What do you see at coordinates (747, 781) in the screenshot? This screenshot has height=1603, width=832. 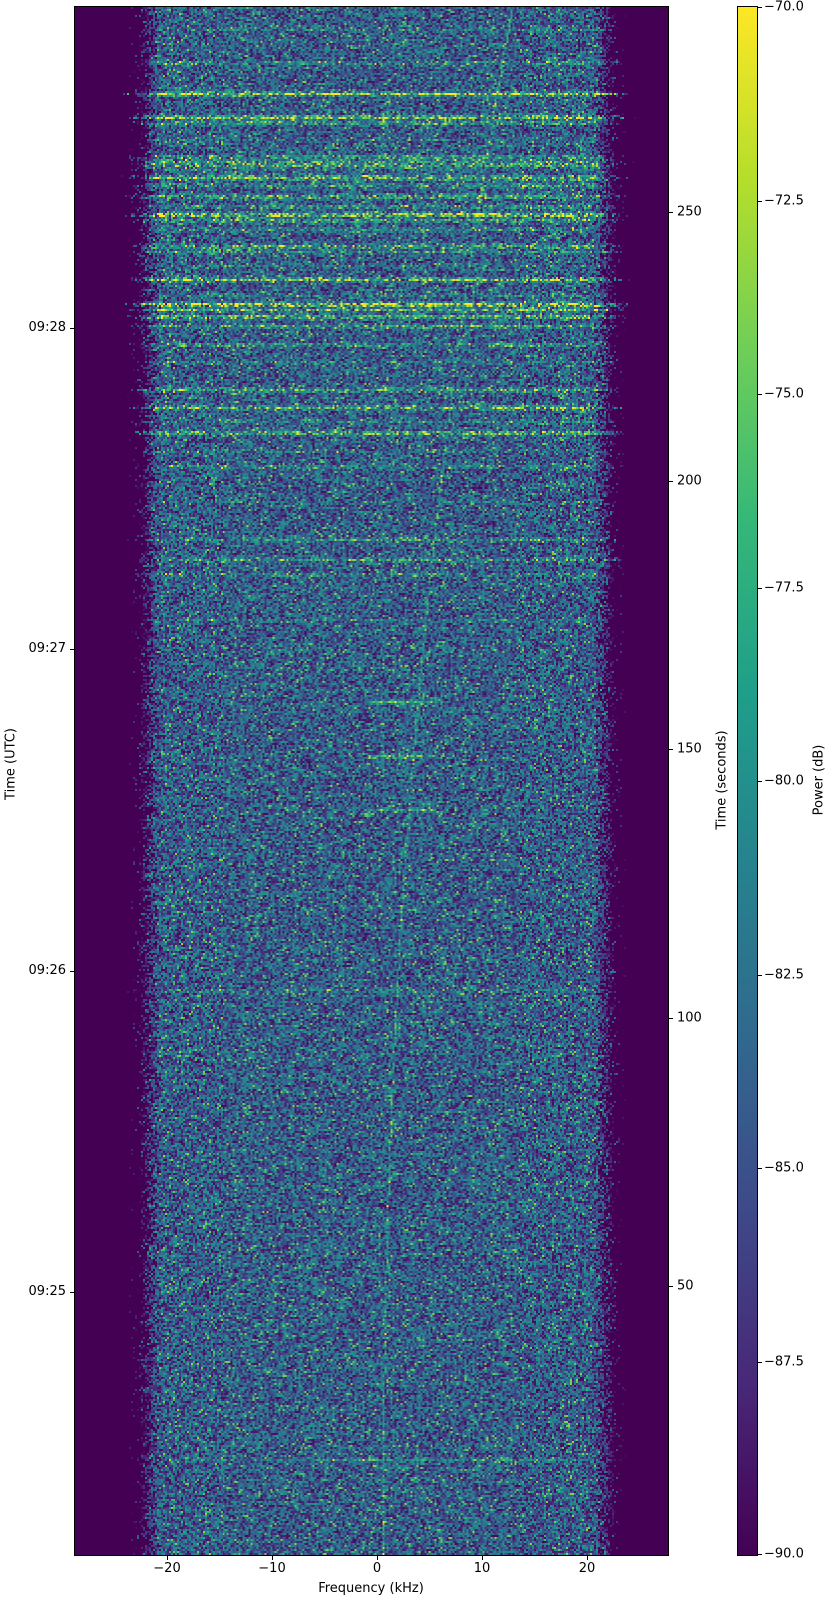 I see `colorbar-gradient` at bounding box center [747, 781].